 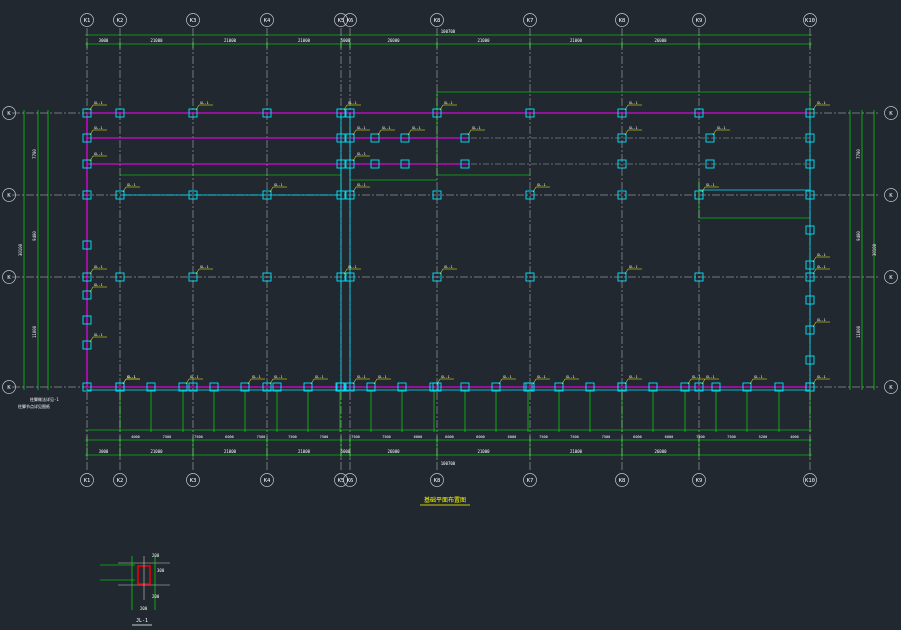 I want to click on left-span-dim: 7700, so click(x=34, y=154).